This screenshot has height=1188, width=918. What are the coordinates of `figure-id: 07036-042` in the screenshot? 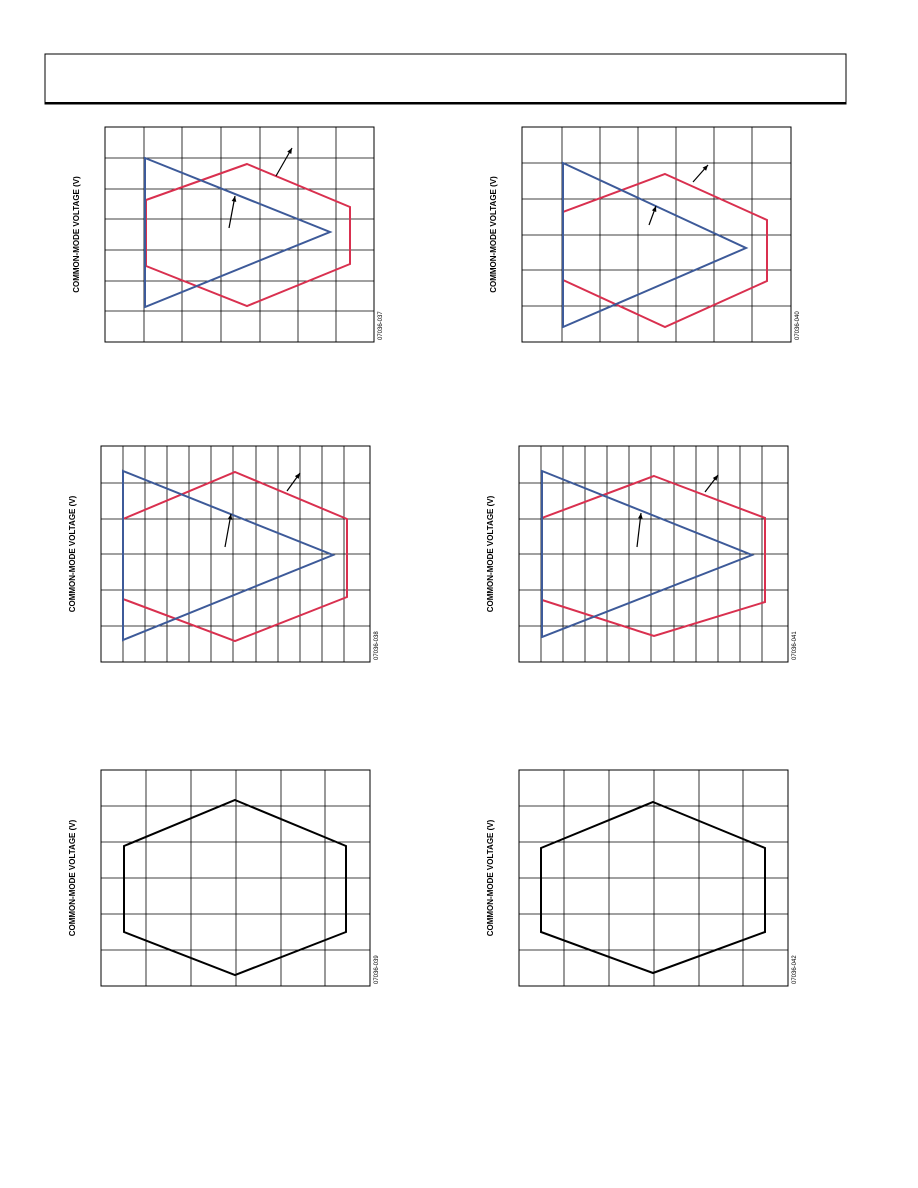 It's located at (795, 969).